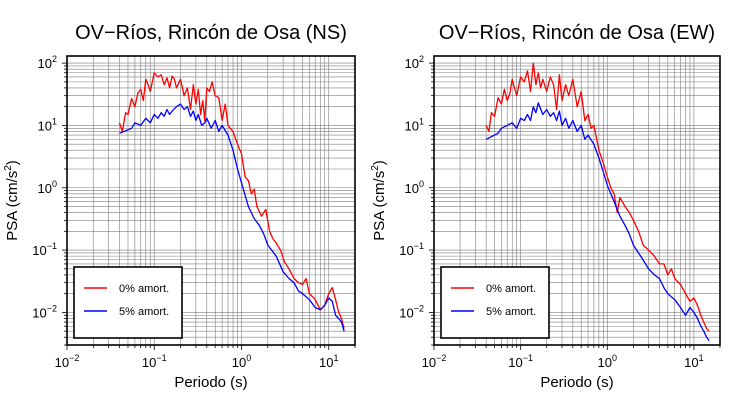 This screenshot has width=730, height=405. I want to click on chart-title: OV−Ríos, Rincón de Osa (NS), so click(211, 33).